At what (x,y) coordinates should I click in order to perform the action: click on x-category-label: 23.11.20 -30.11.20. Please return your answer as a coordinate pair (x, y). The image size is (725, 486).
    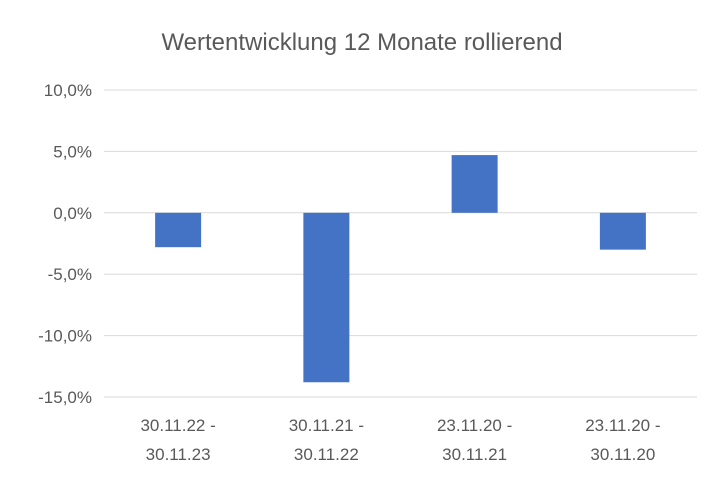
    Looking at the image, I should click on (622, 440).